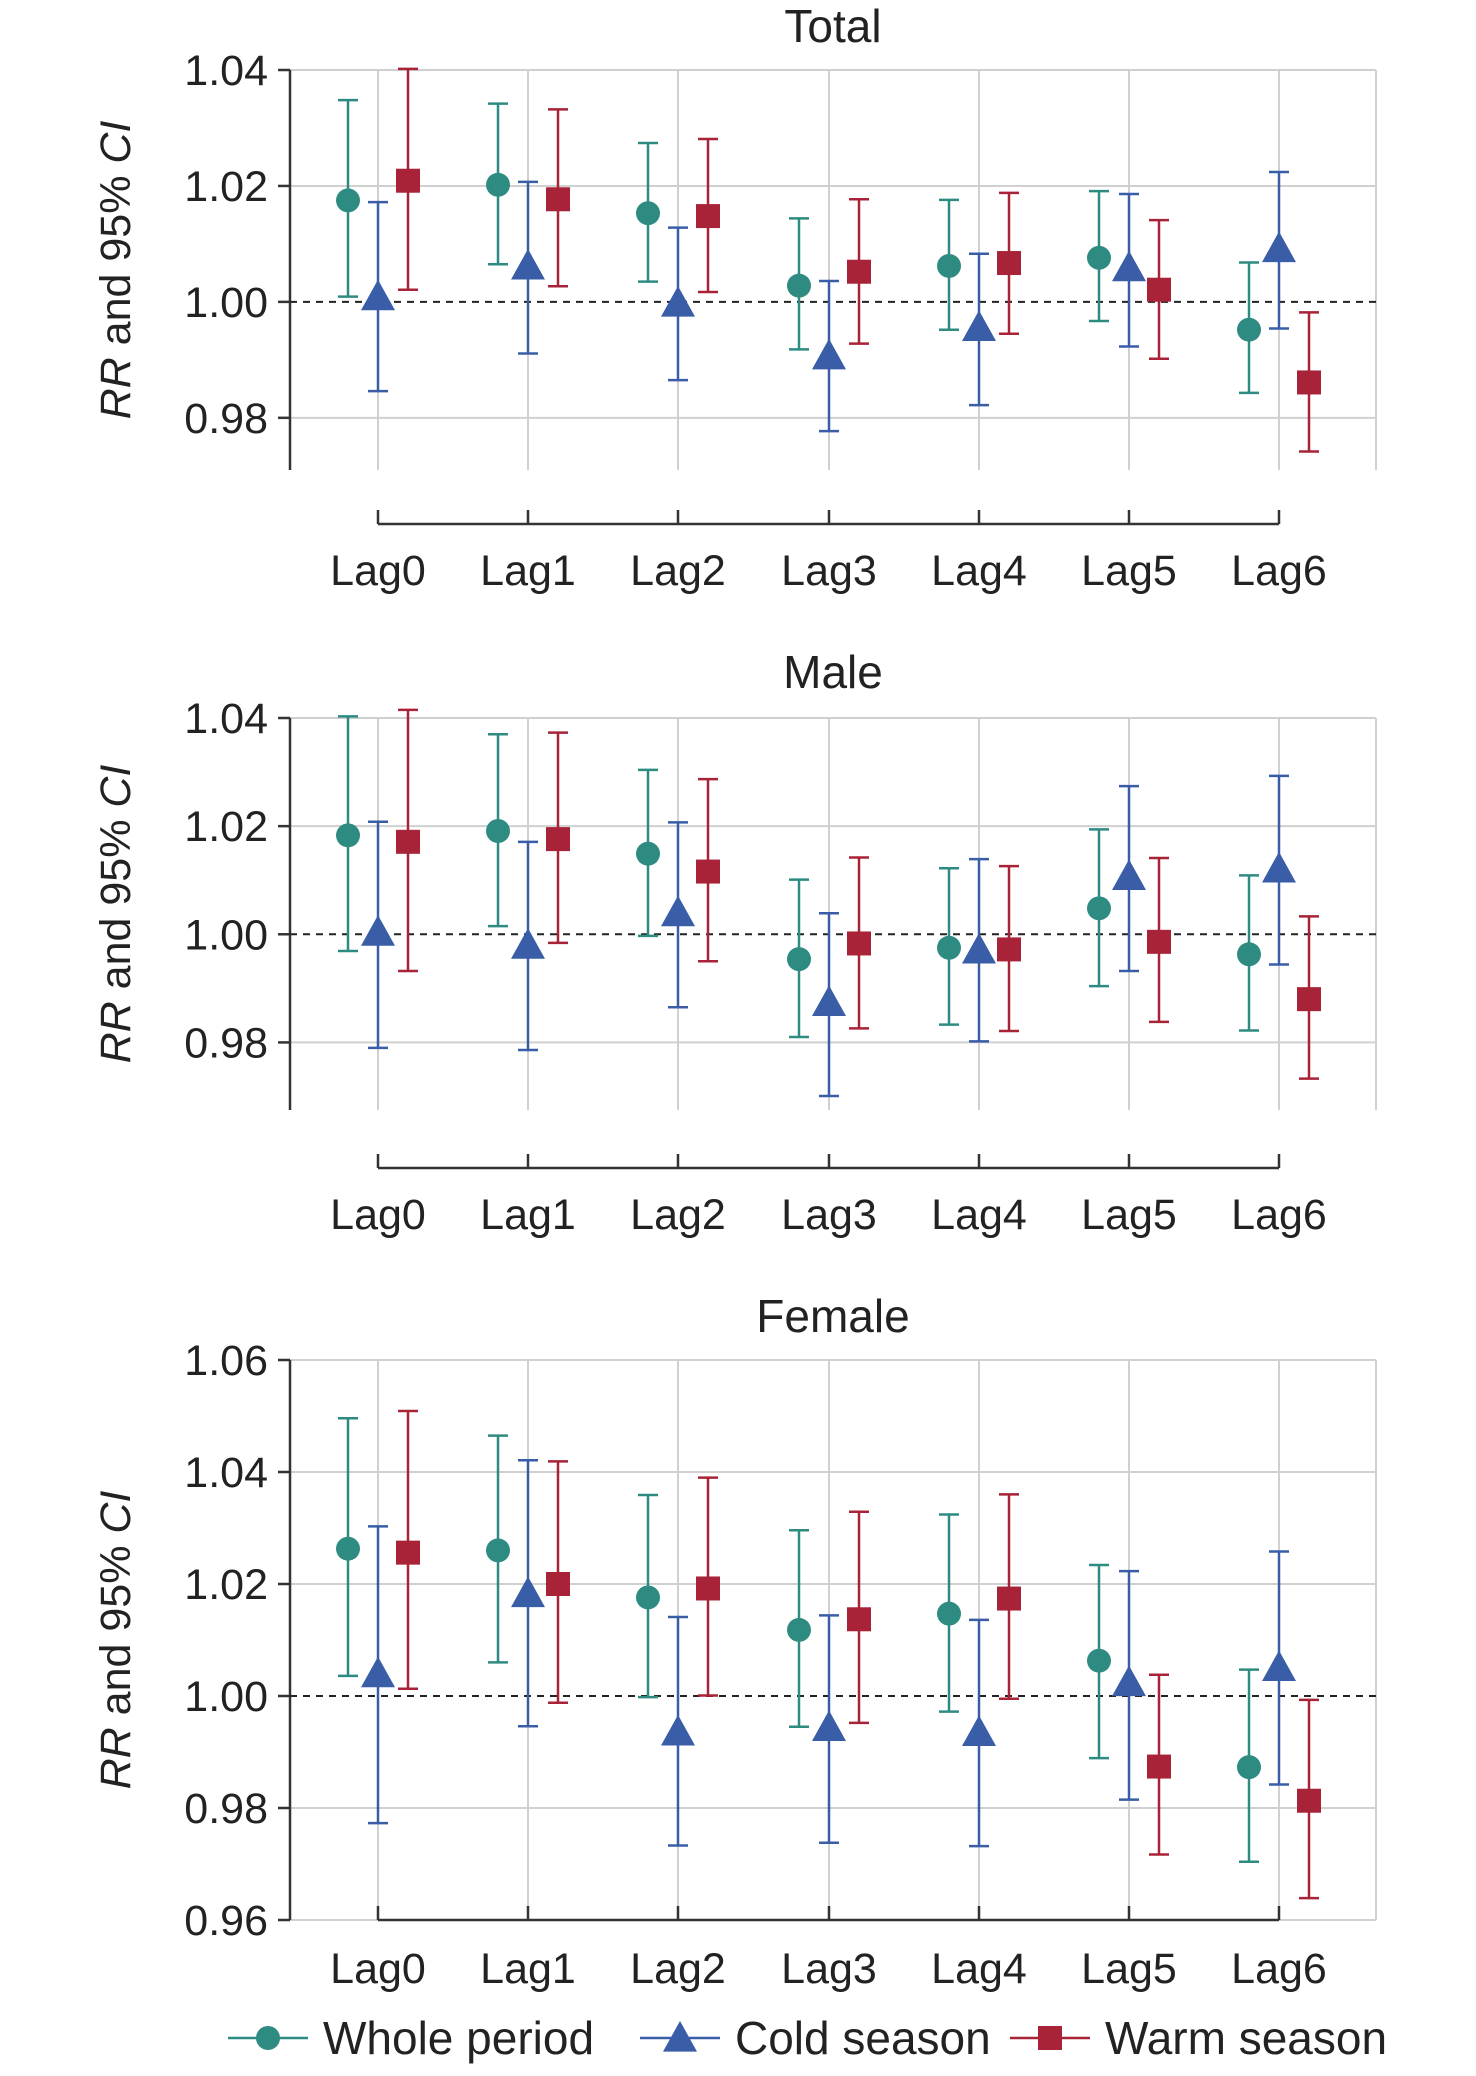 The image size is (1476, 2076). I want to click on legend-marker-whole-period, so click(268, 2038).